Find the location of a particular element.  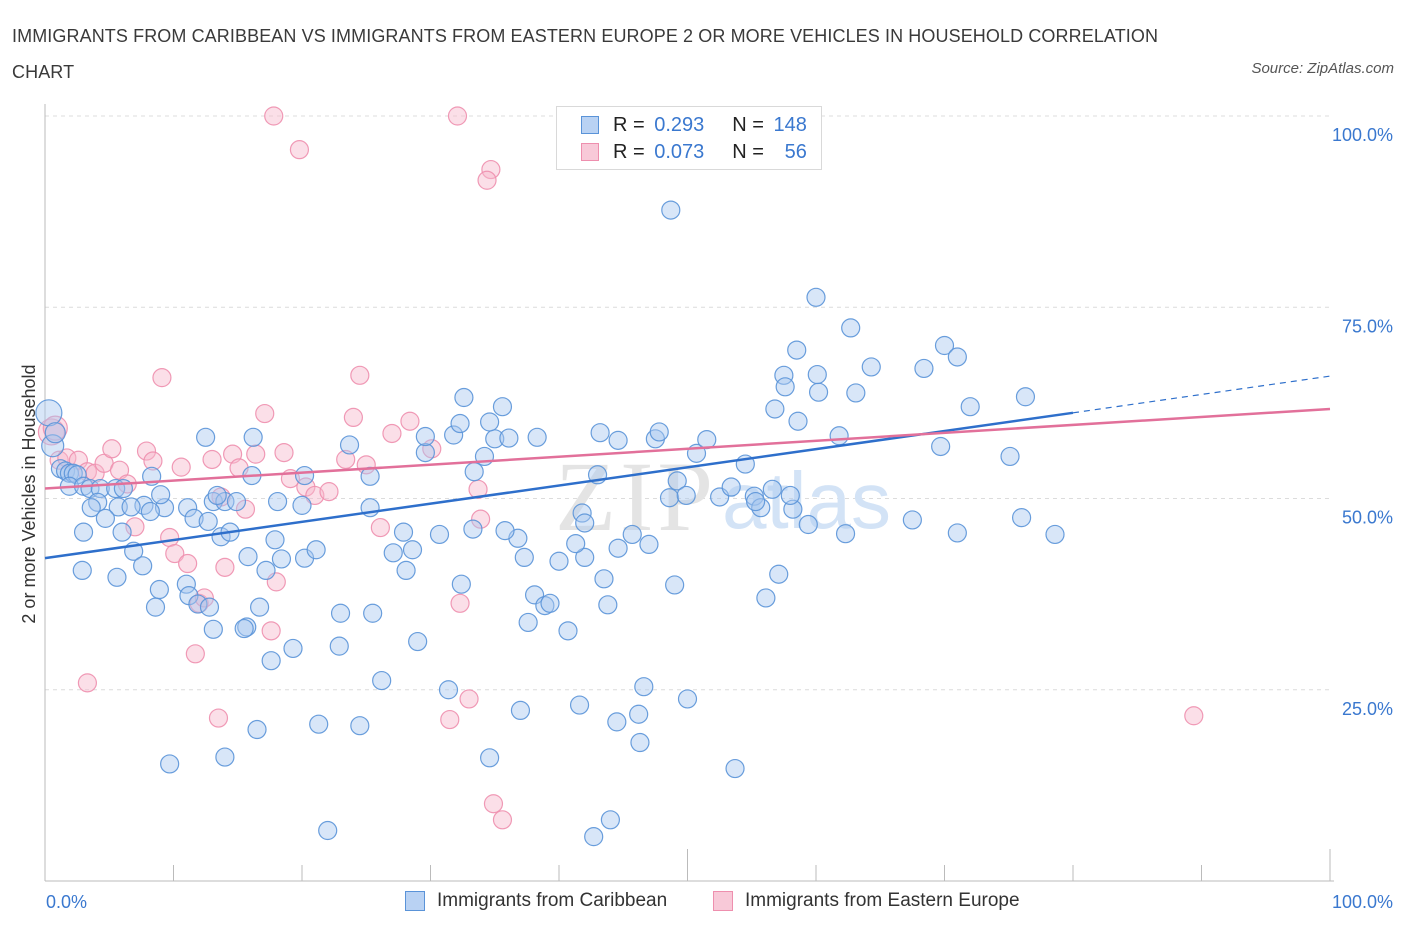

caribbean-trend-extension is located at coordinates (1201, 394).